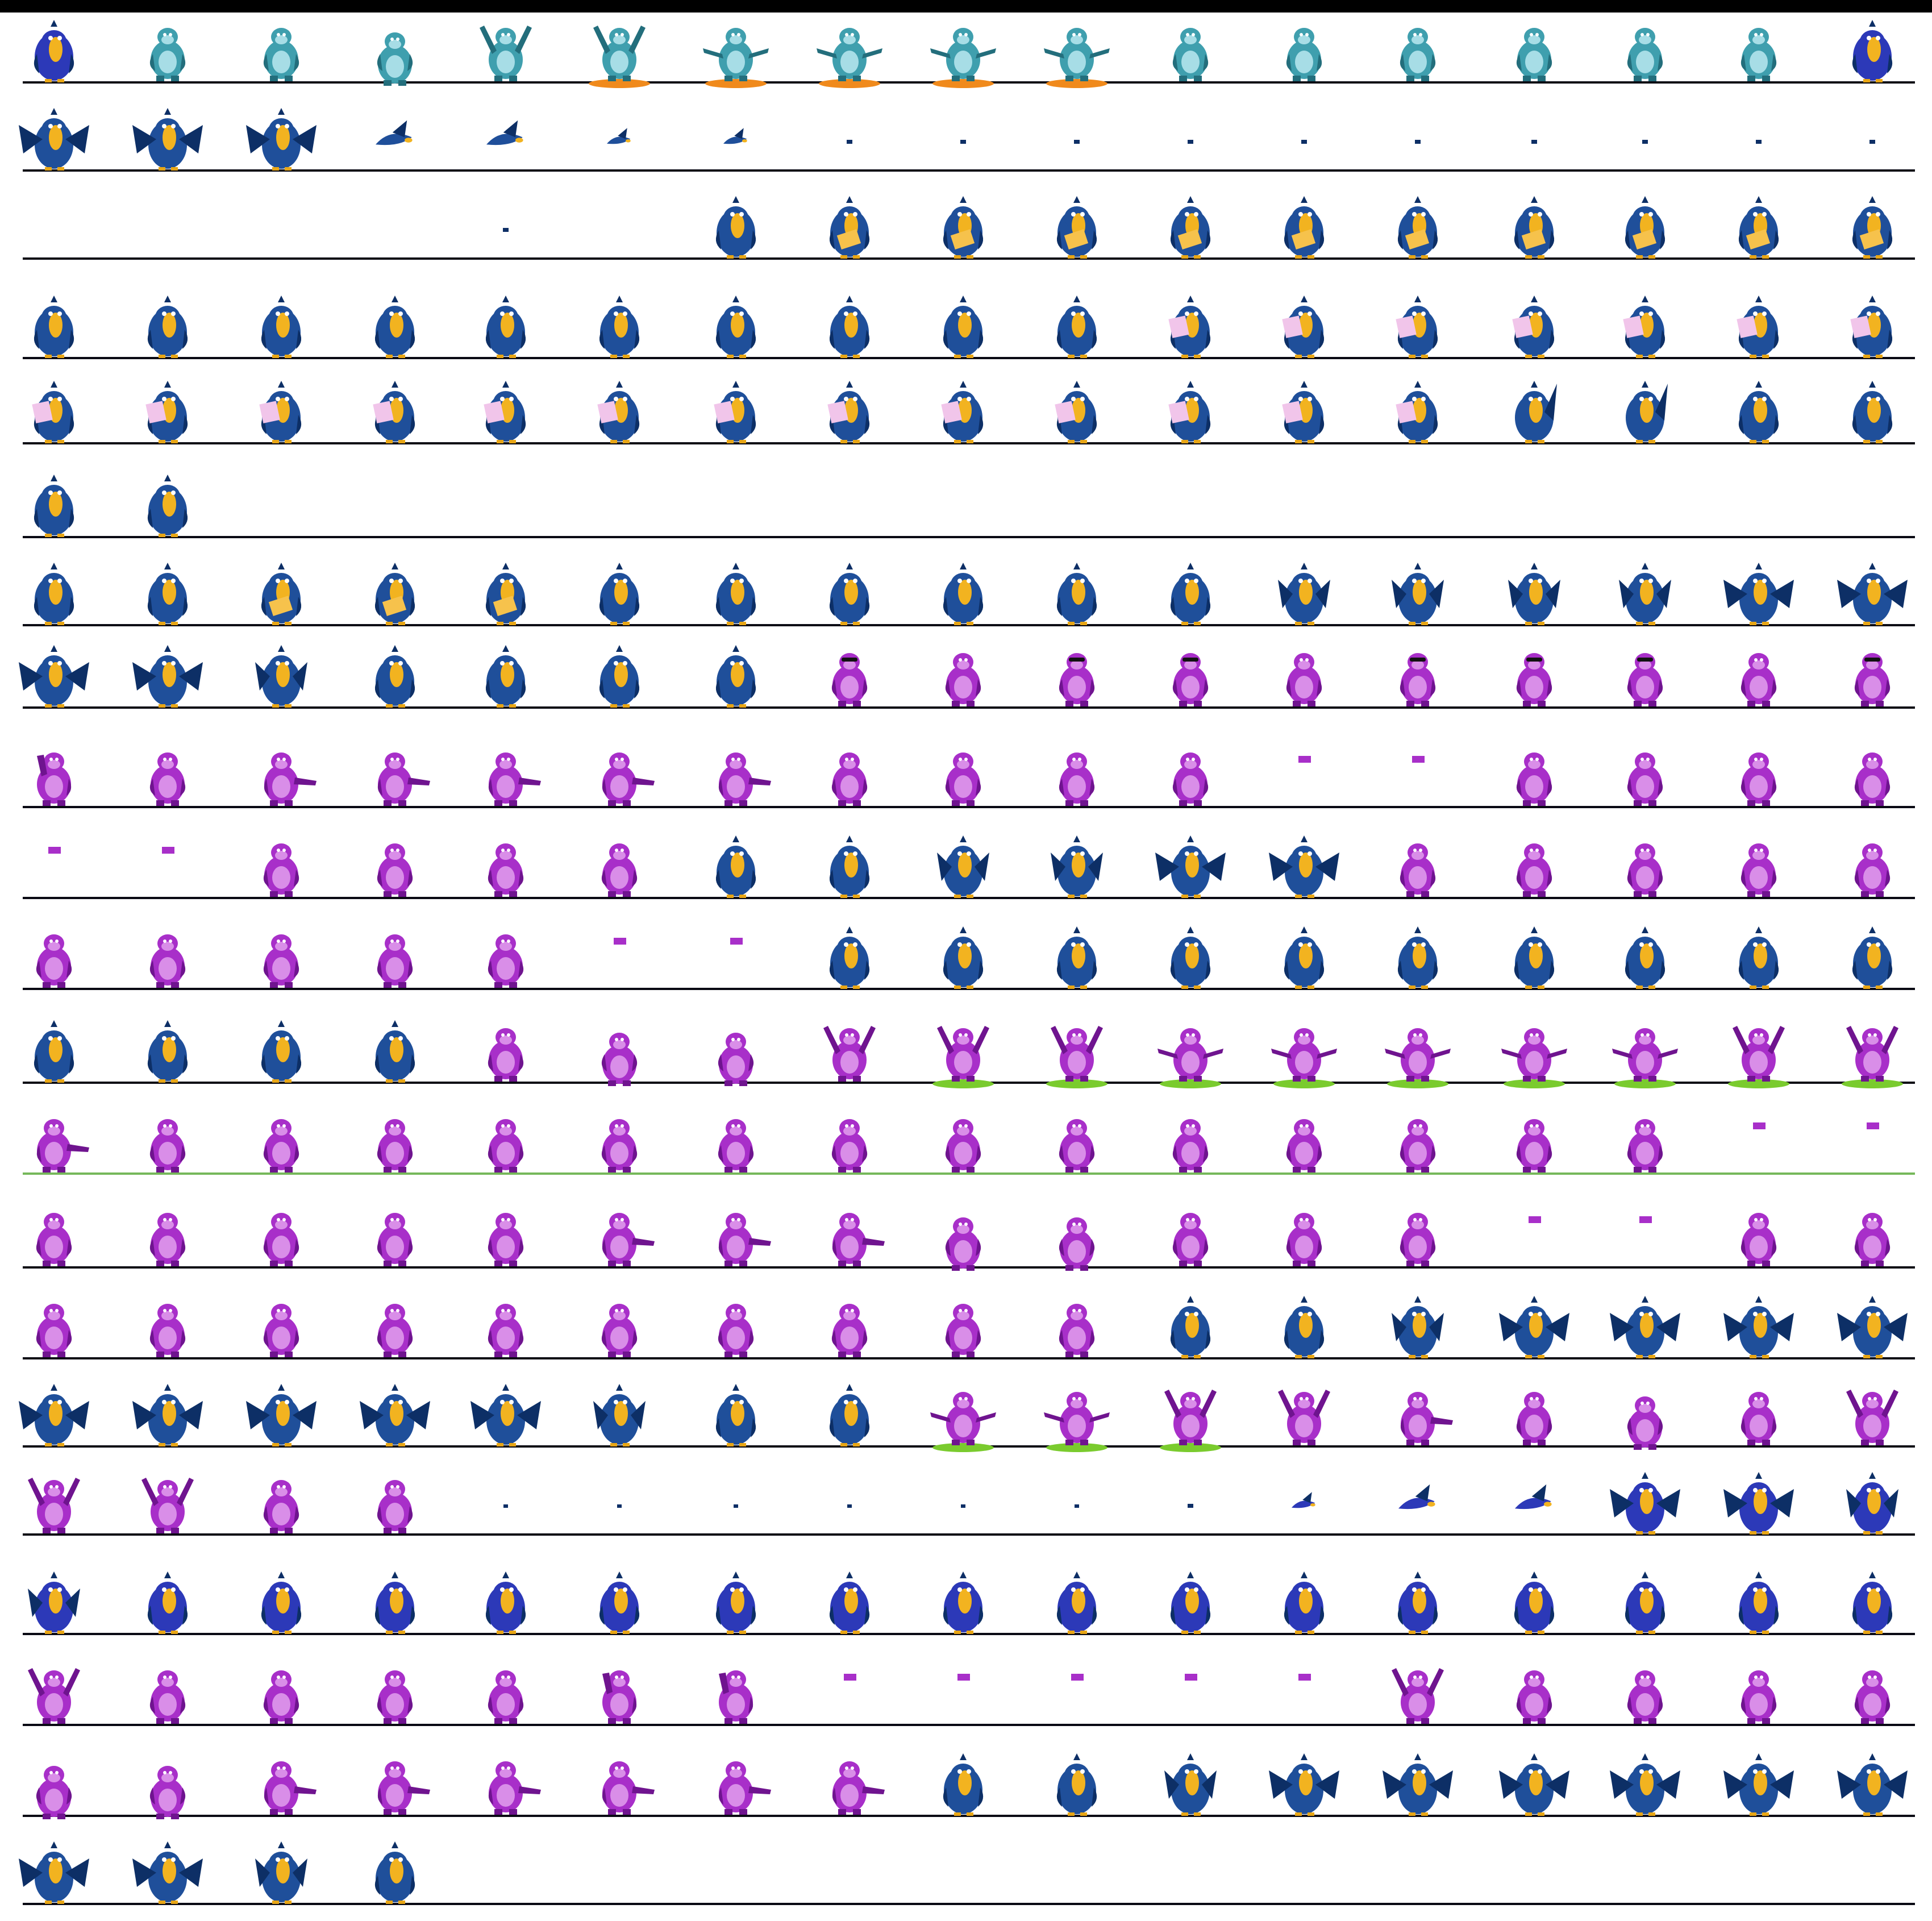 The width and height of the screenshot is (1932, 1921). I want to click on sprite-frame-blue-bird-fly-small, so click(735, 142).